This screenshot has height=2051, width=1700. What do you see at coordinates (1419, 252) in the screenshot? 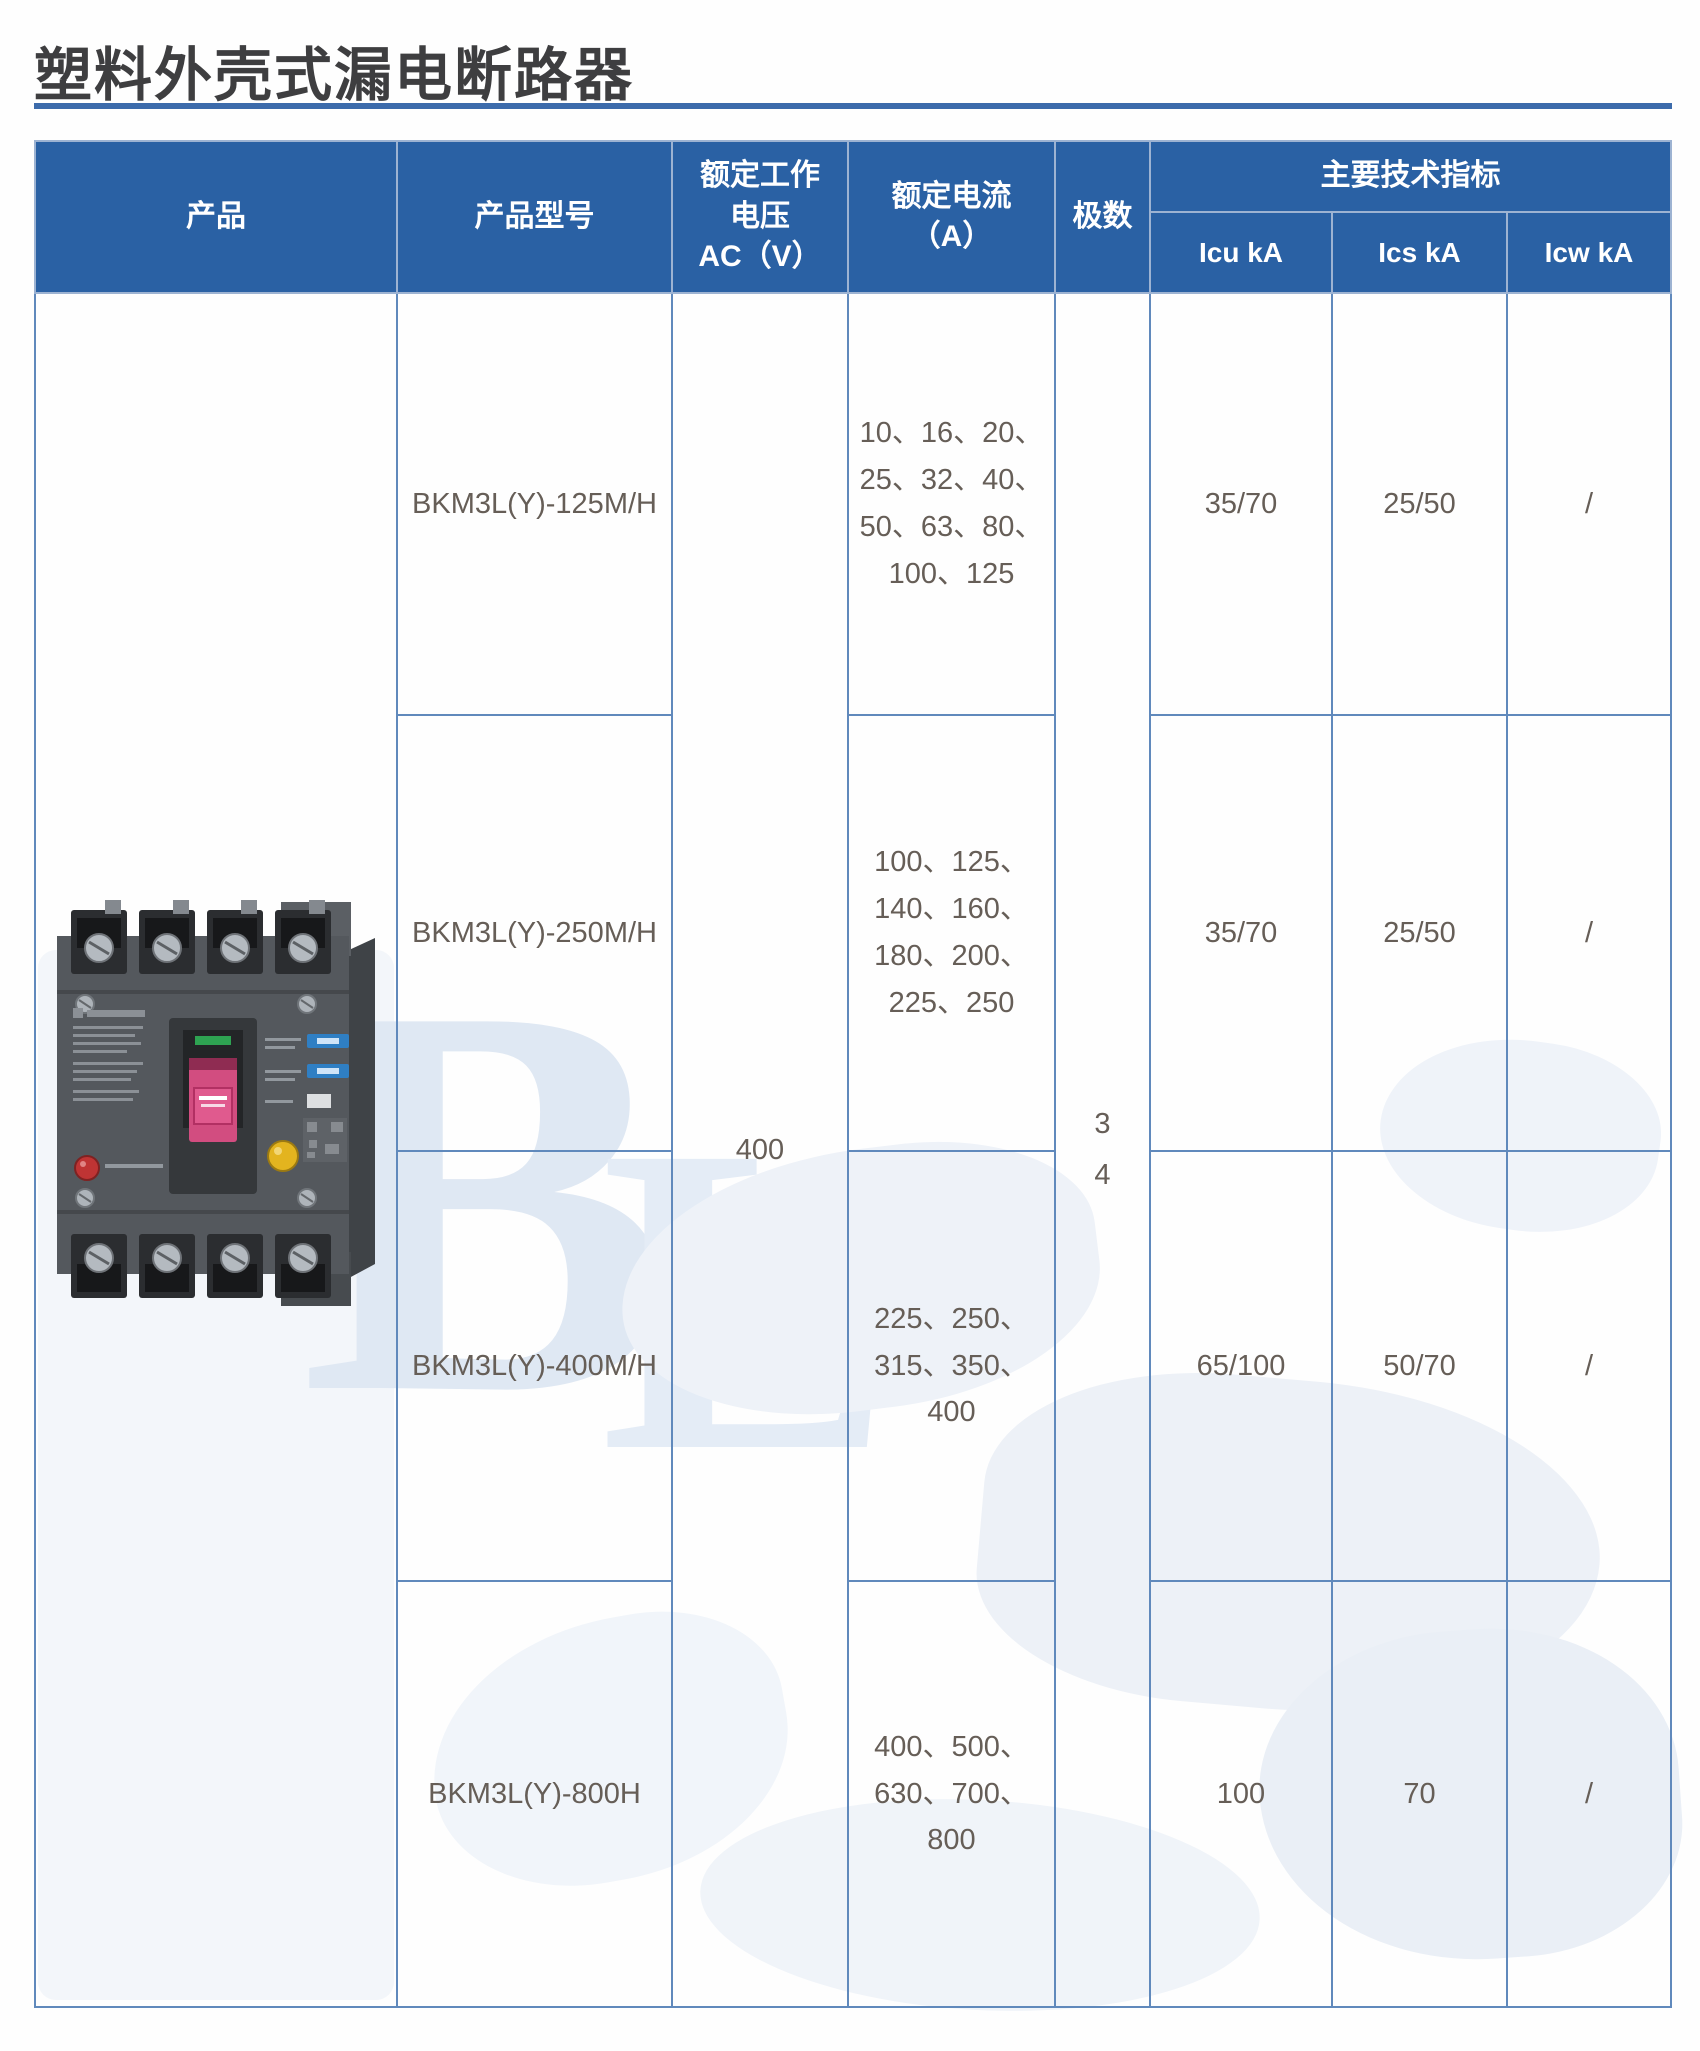
I see `col-header-ics: Ics kA` at bounding box center [1419, 252].